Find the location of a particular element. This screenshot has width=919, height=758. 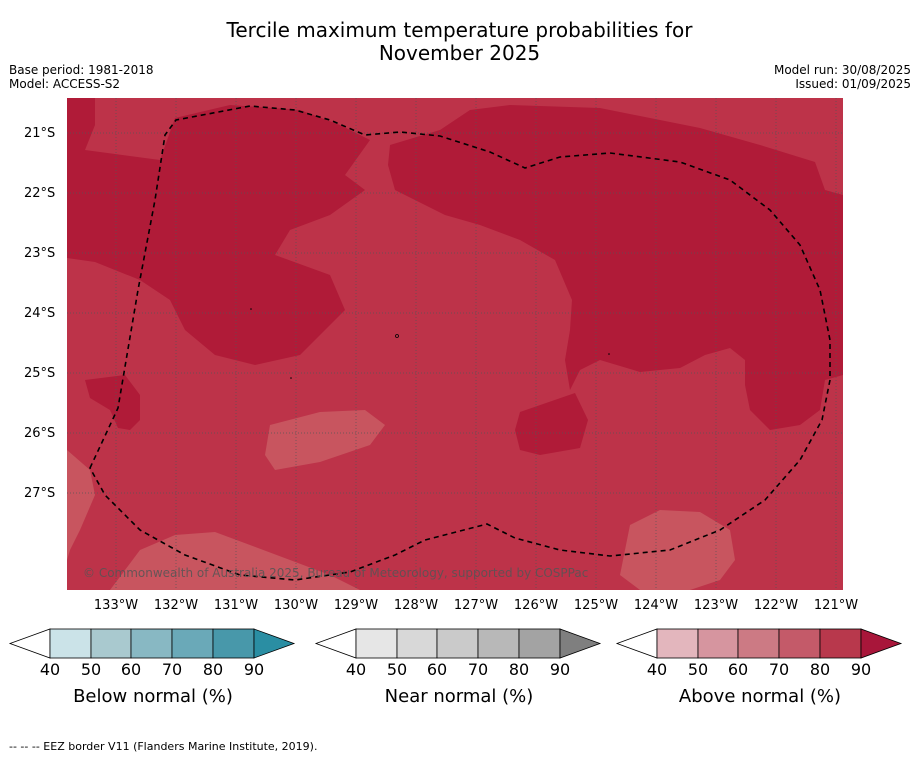

colorbar-above-label: Above normal (%) is located at coordinates (760, 696).